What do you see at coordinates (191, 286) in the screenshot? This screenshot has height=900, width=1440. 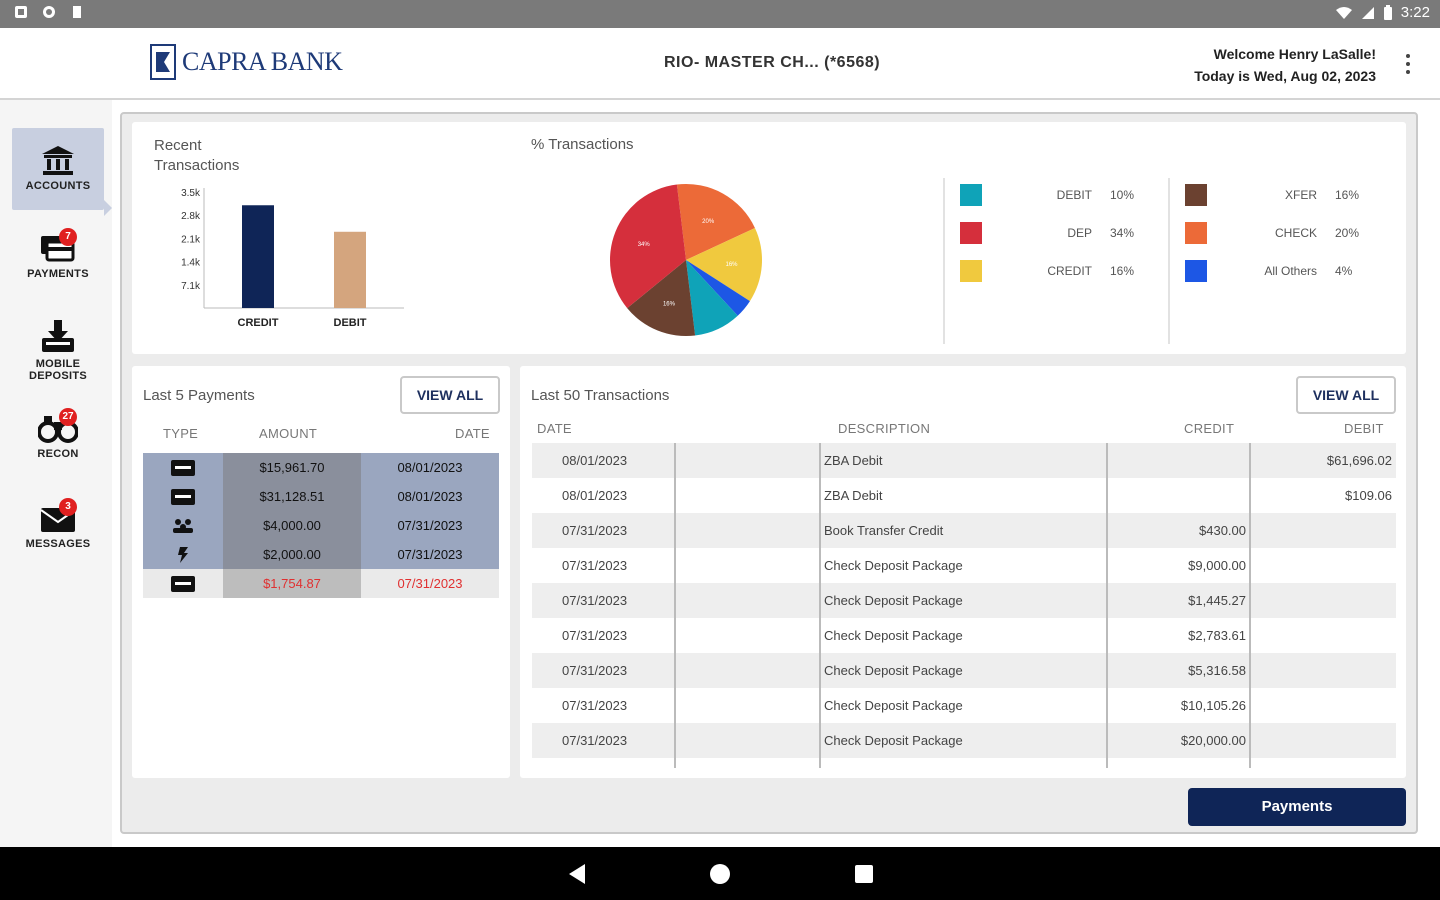 I see `y-tick-label: 7.1k` at bounding box center [191, 286].